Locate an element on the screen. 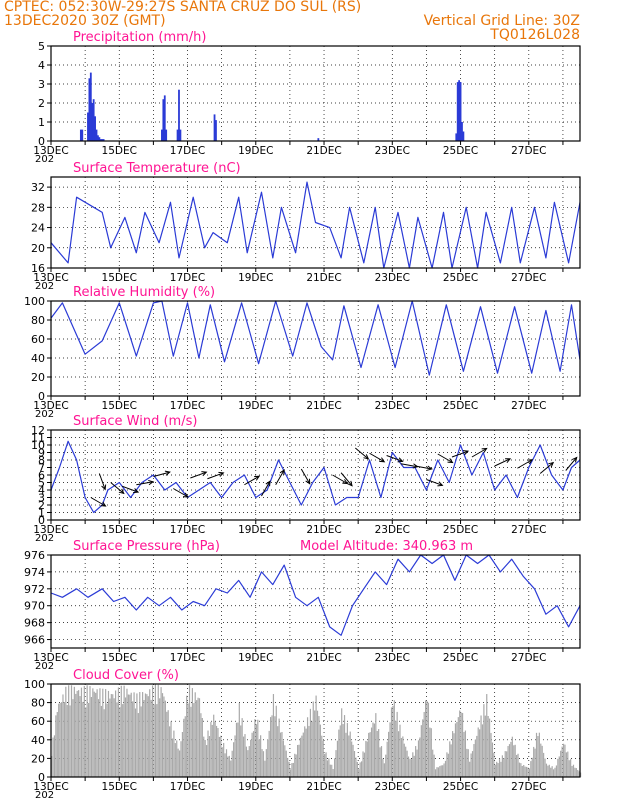  pres-xtick-label: 23DEC is located at coordinates (392, 658).